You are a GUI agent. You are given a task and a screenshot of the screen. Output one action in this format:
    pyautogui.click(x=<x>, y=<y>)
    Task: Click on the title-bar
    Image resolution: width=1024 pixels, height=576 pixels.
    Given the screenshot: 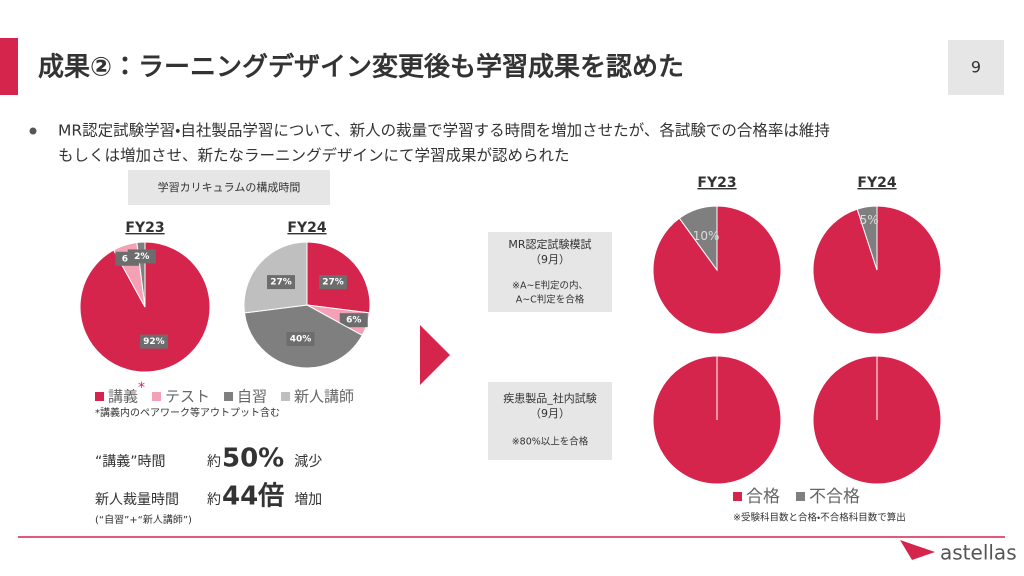 What is the action you would take?
    pyautogui.click(x=9, y=66)
    